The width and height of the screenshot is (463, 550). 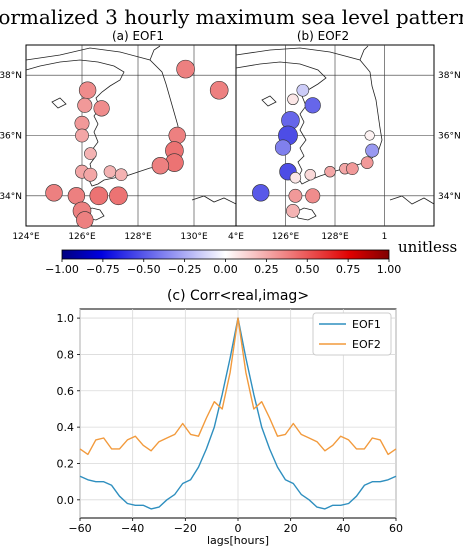 What do you see at coordinates (185, 528) in the screenshot?
I see `x-tick-label: −20` at bounding box center [185, 528].